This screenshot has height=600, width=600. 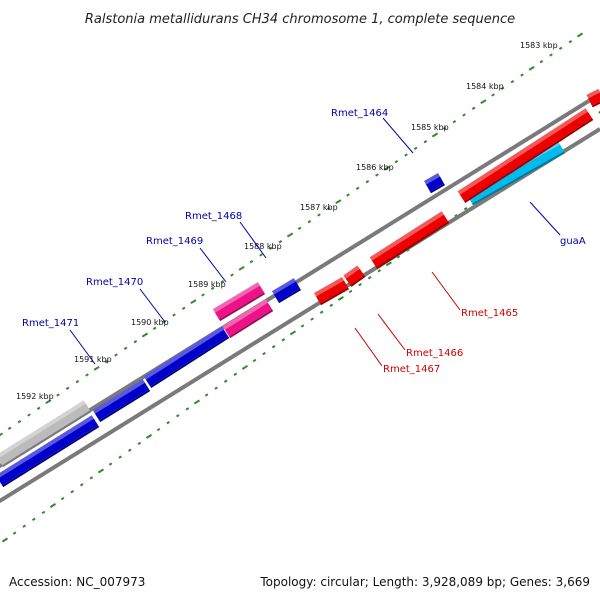 I want to click on gene-feature-rmet-1471b-body, so click(x=122, y=401).